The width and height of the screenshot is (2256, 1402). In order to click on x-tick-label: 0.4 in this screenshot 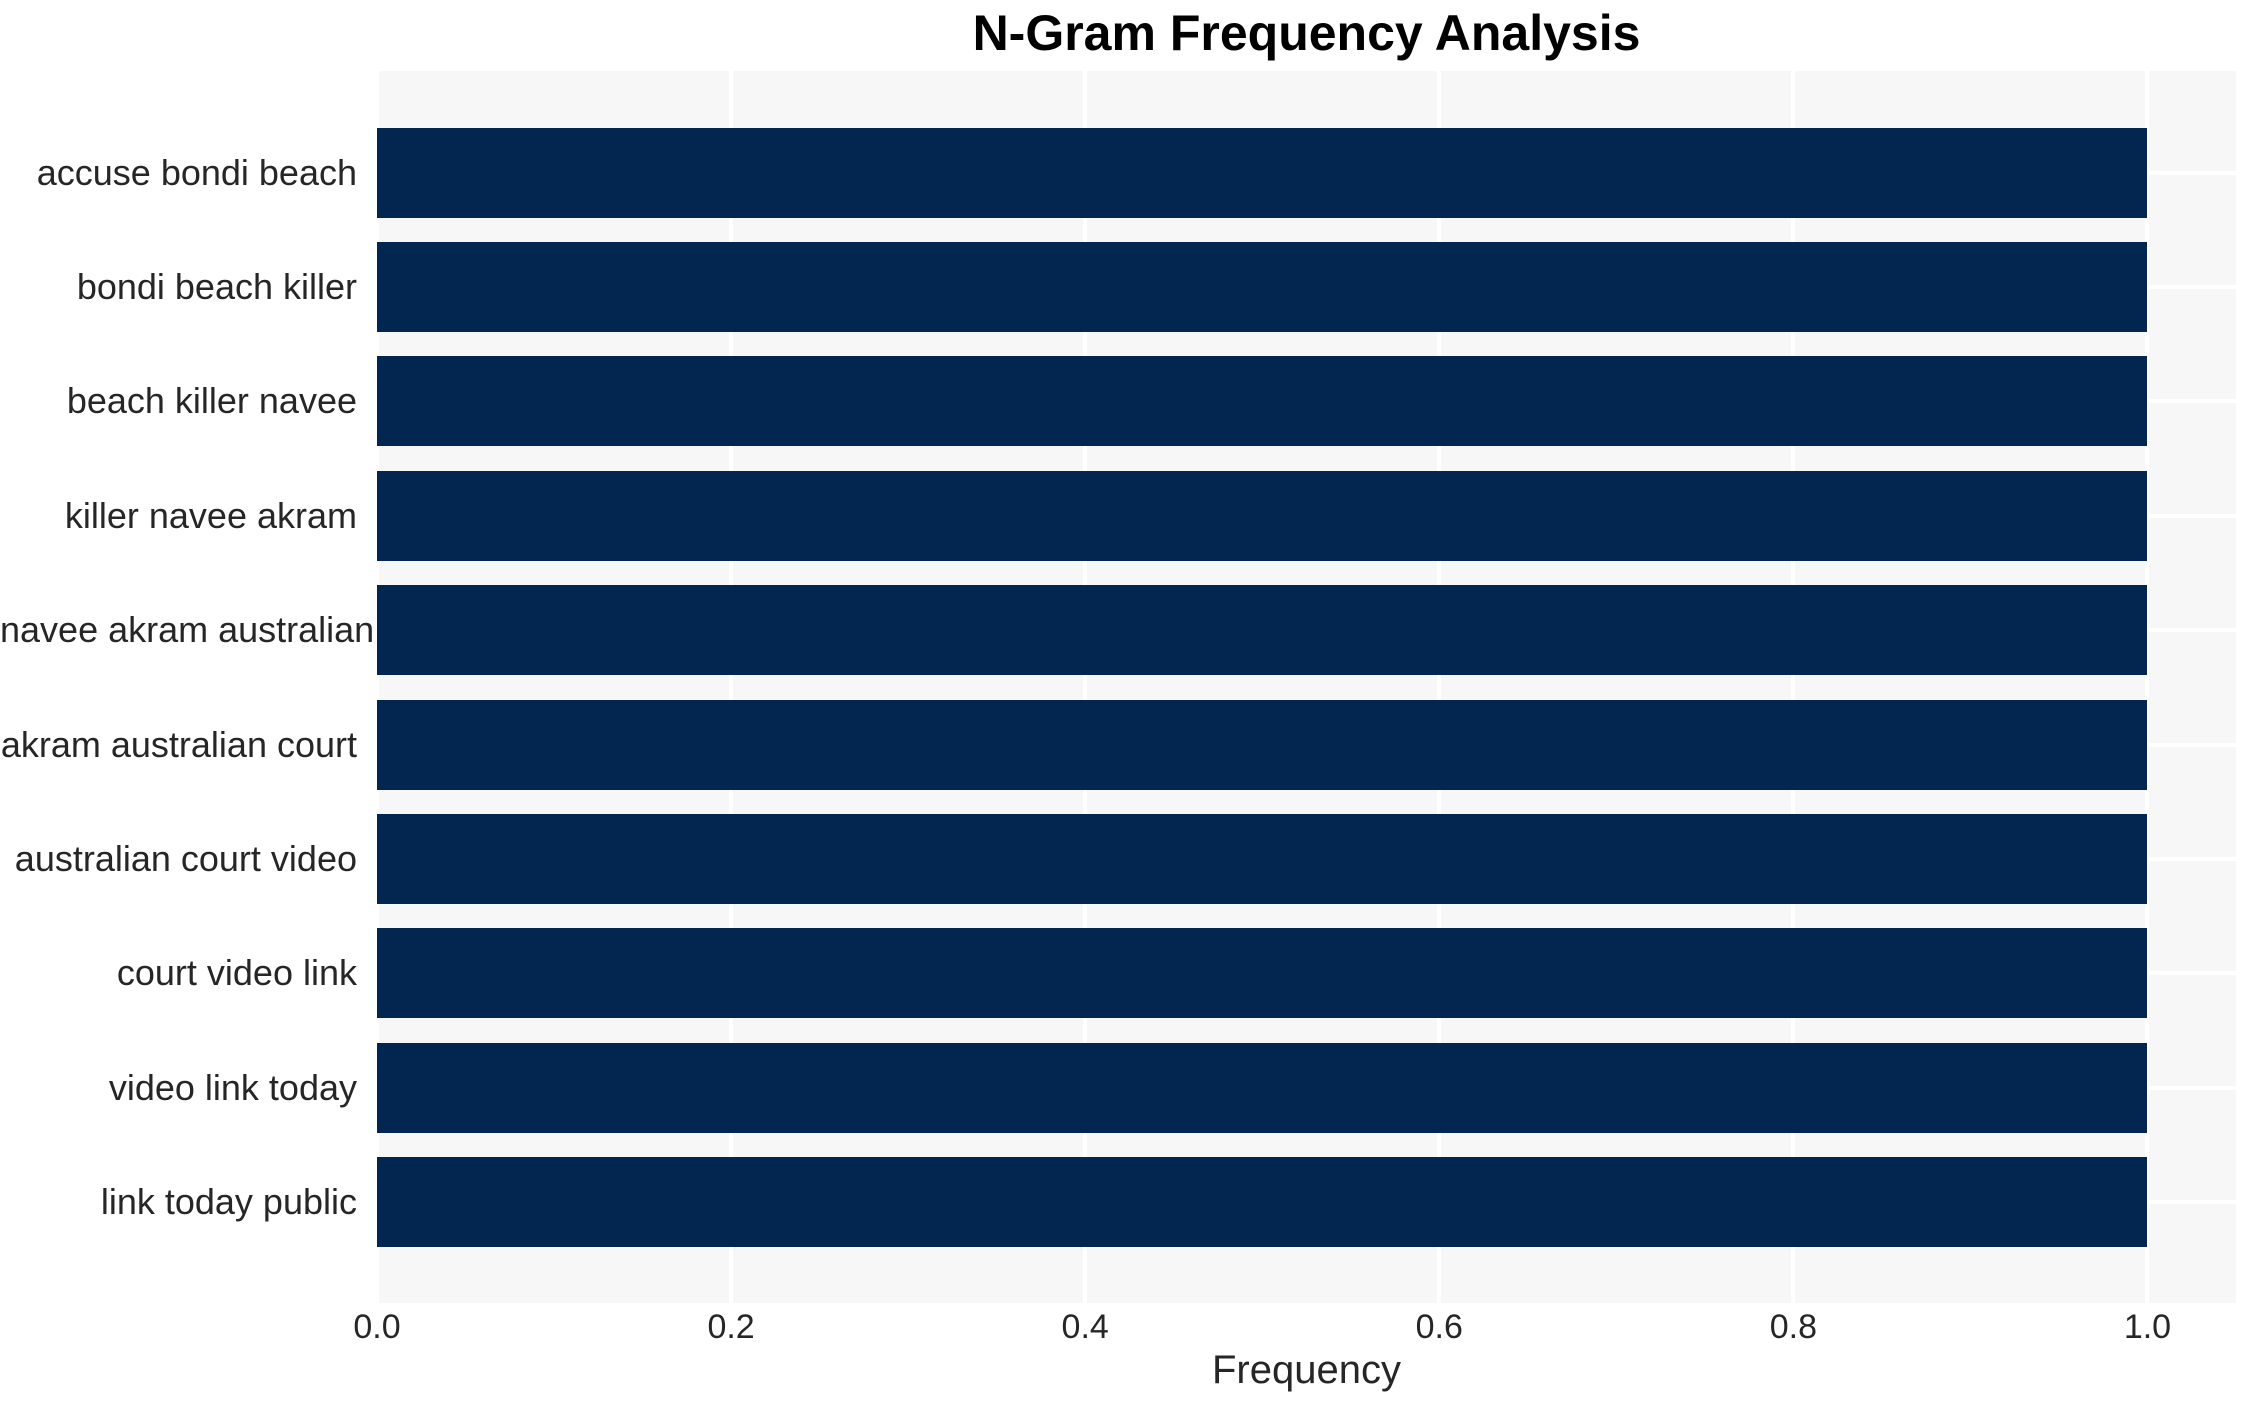, I will do `click(1085, 1327)`.